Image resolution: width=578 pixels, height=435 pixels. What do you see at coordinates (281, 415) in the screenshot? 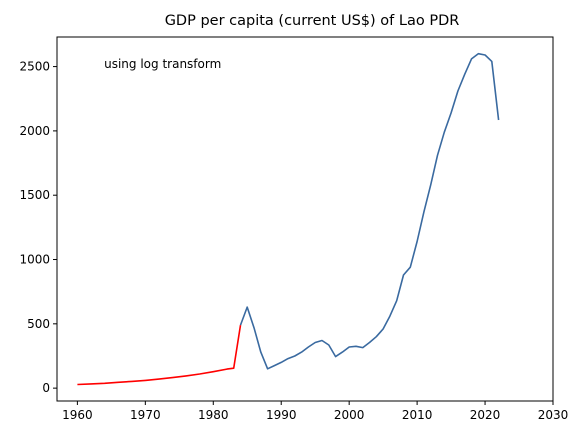
I see `x-tick-label: 1990` at bounding box center [281, 415].